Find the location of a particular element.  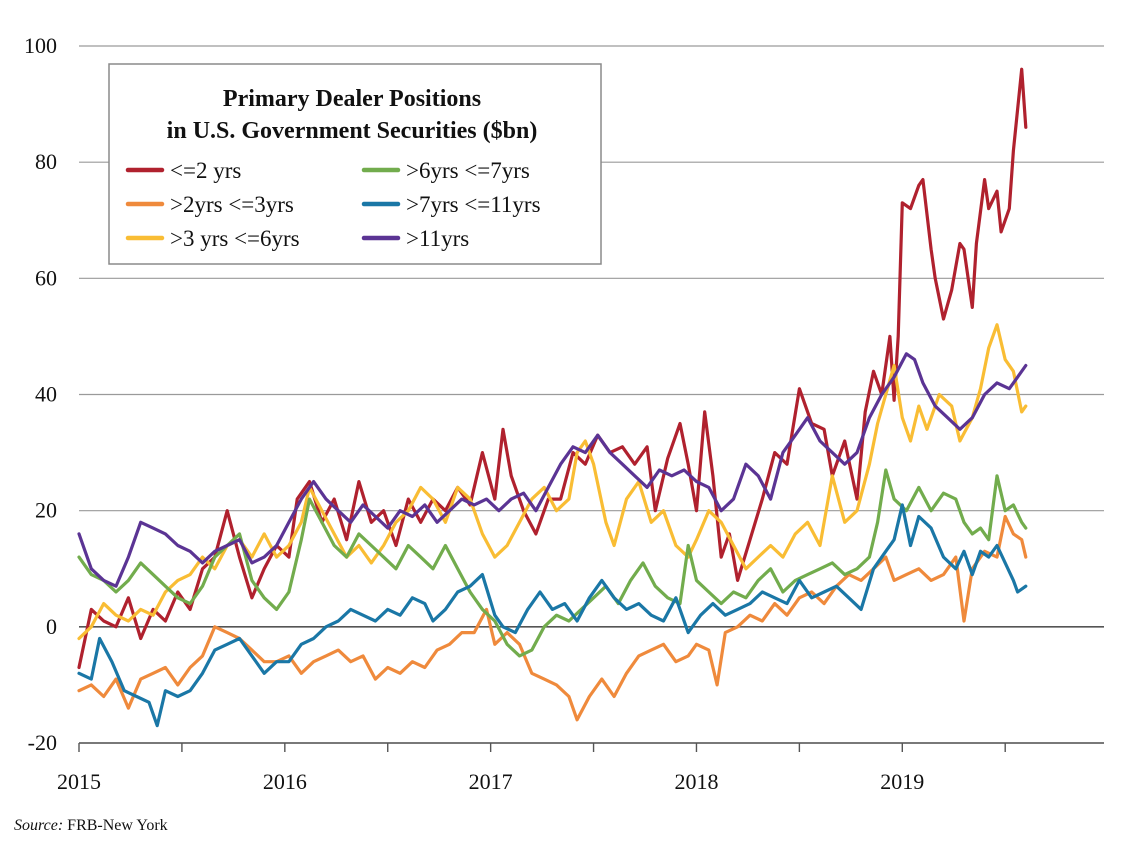

x-tick-label: 2019 is located at coordinates (902, 781).